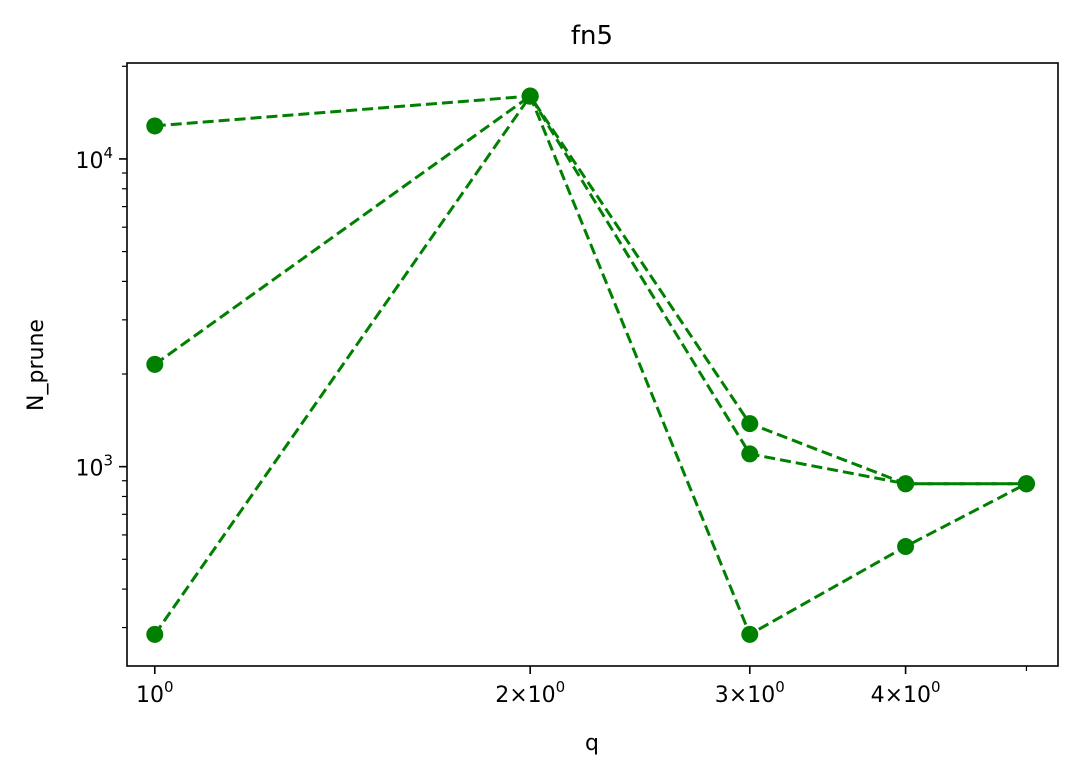 This screenshot has width=1077, height=775. What do you see at coordinates (94, 467) in the screenshot?
I see `y-tick-label-0: 10³` at bounding box center [94, 467].